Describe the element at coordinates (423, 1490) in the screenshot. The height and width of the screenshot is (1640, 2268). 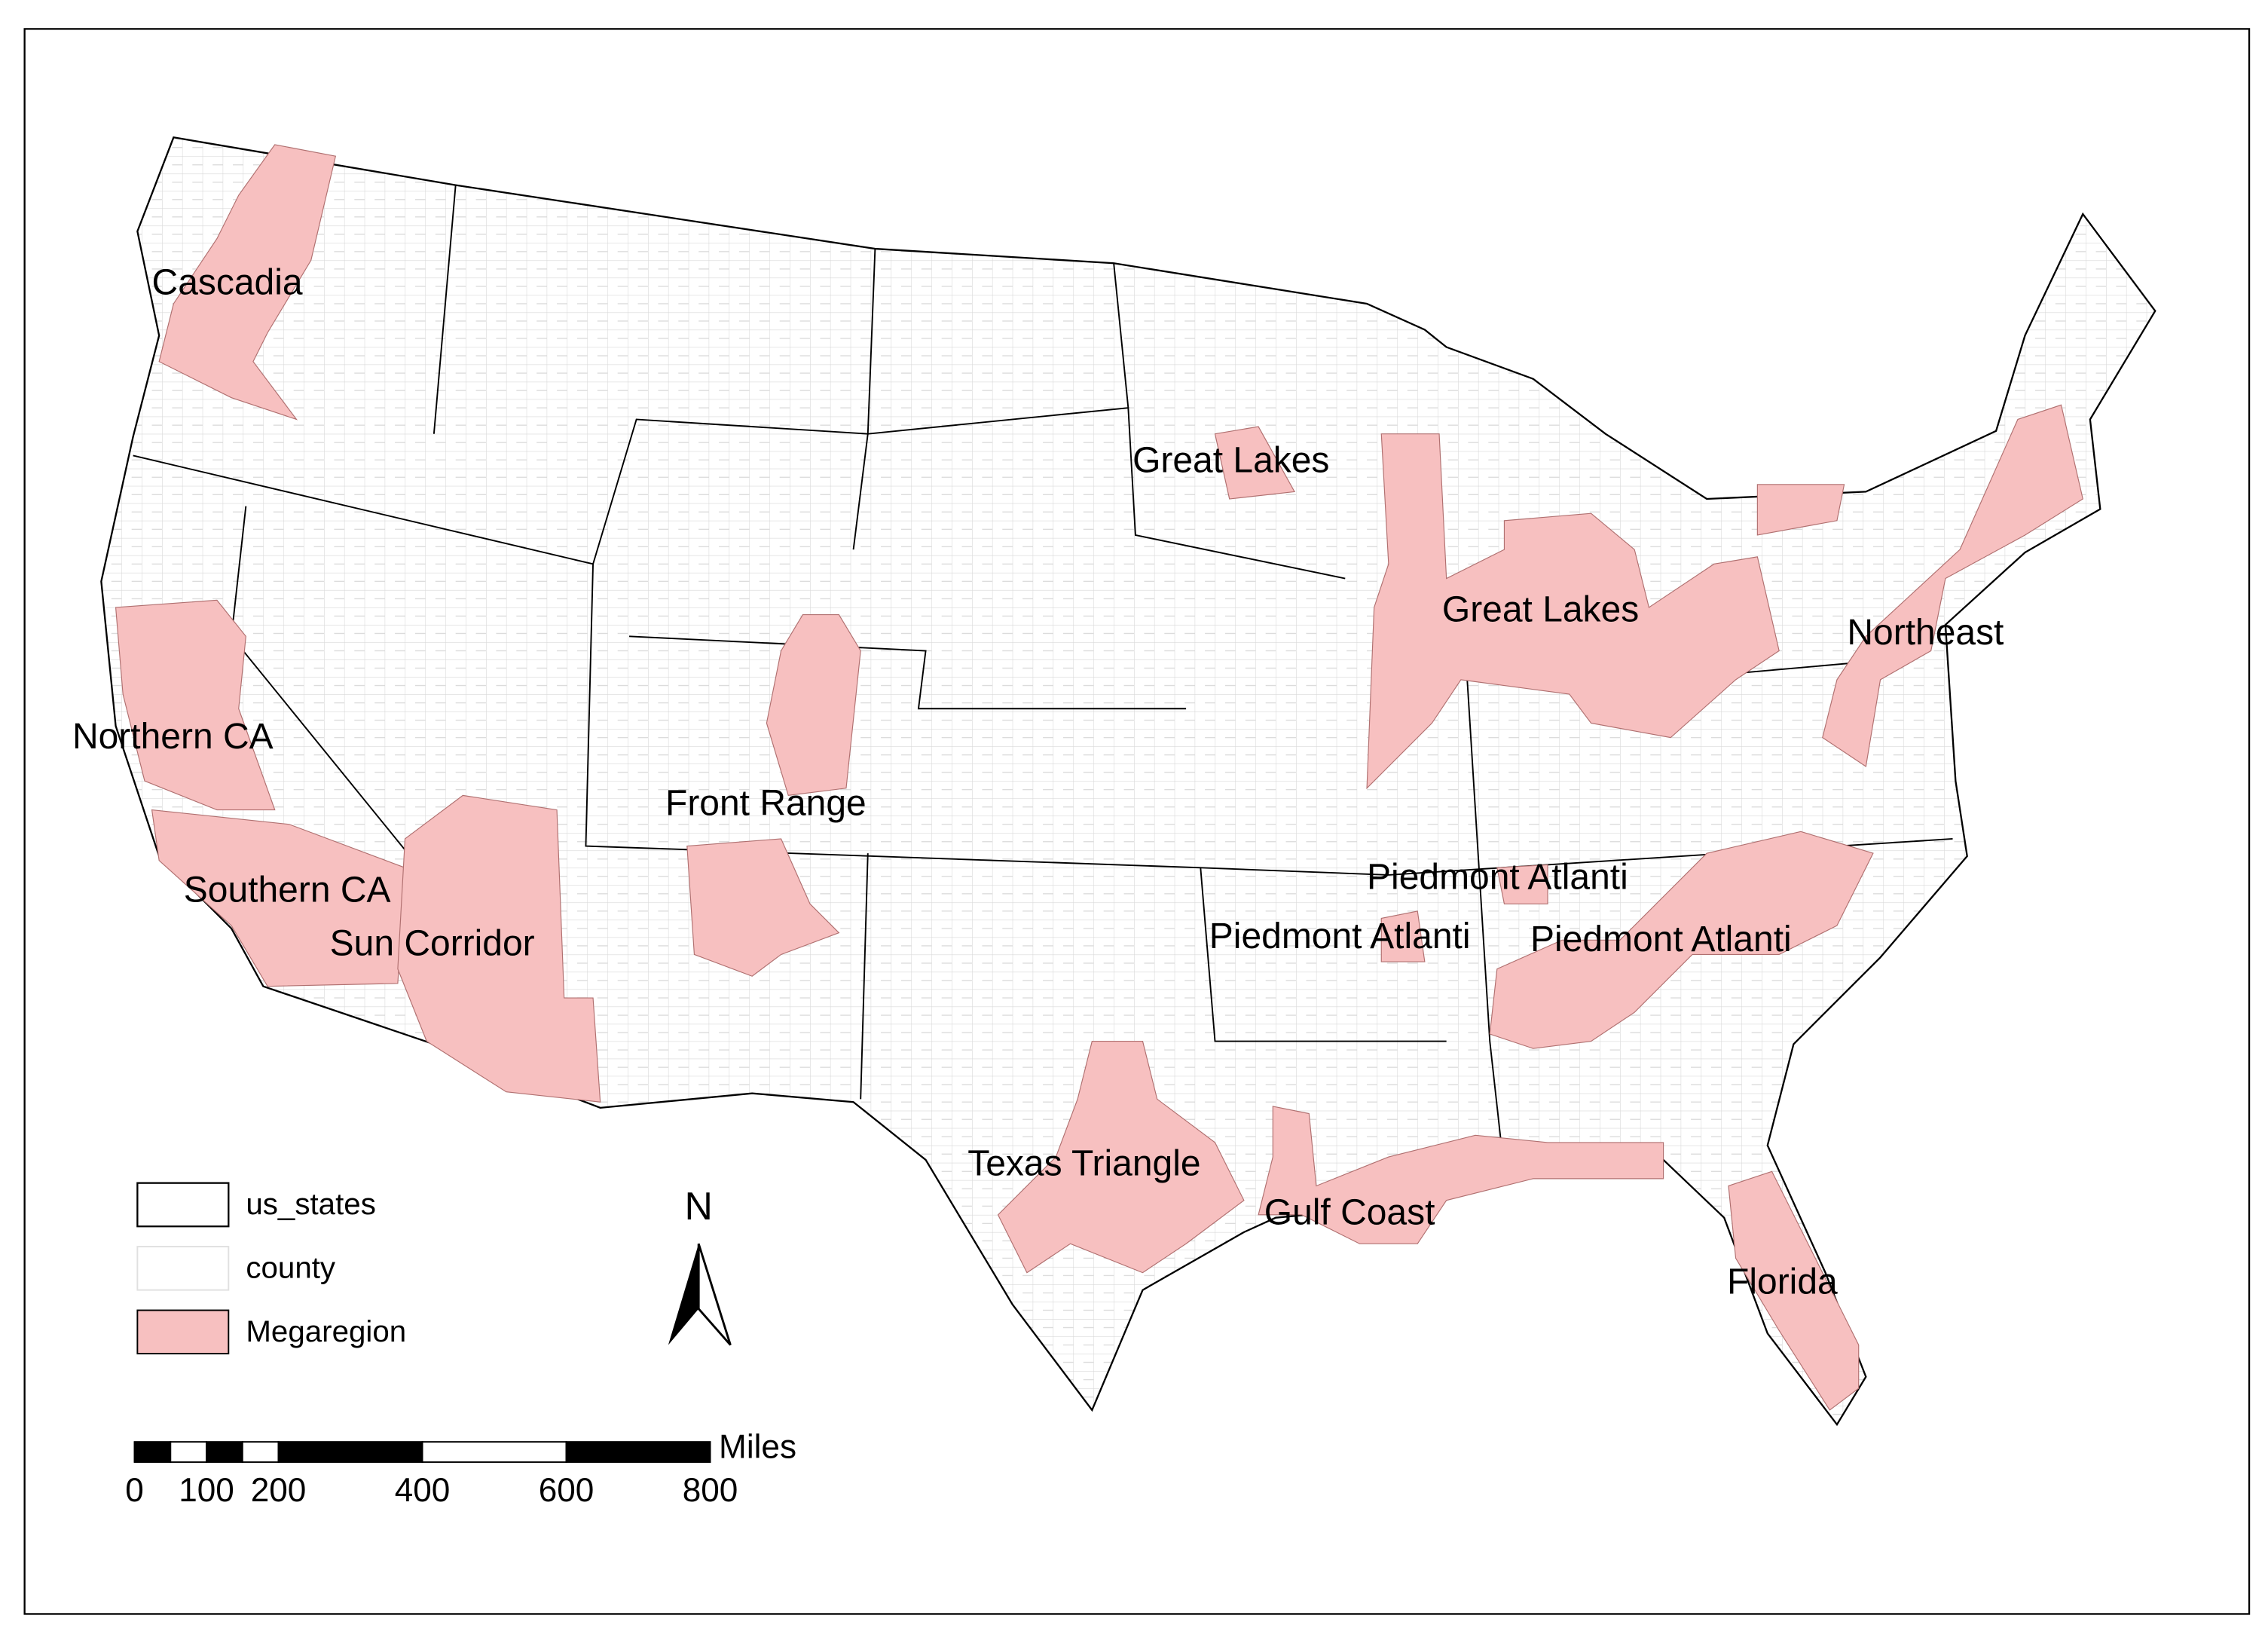
I see `scale-tick-label: 400` at that location.